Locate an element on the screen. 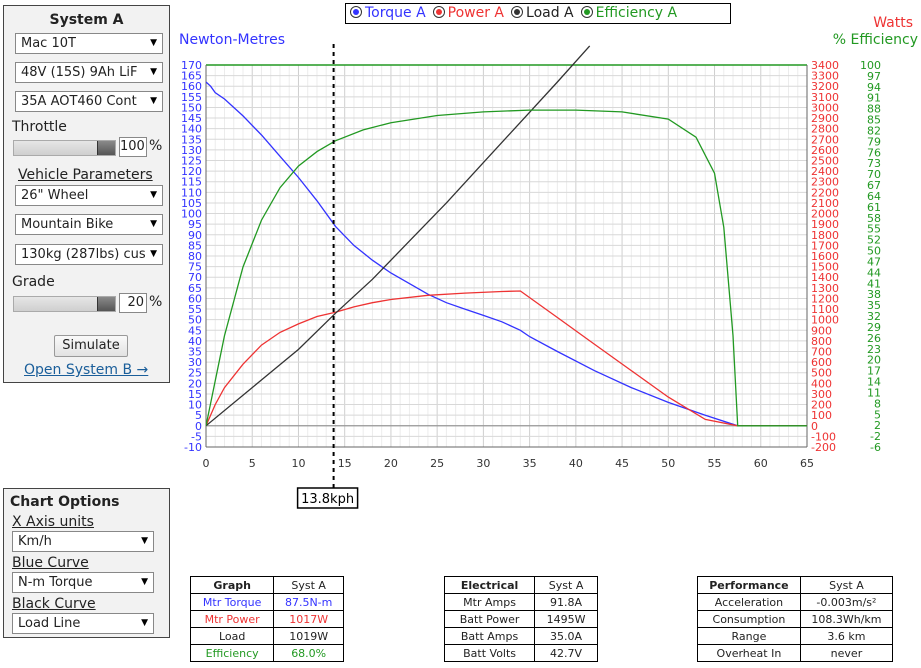 This screenshot has height=668, width=921. efficiency-tick-label: 11 is located at coordinates (874, 392).